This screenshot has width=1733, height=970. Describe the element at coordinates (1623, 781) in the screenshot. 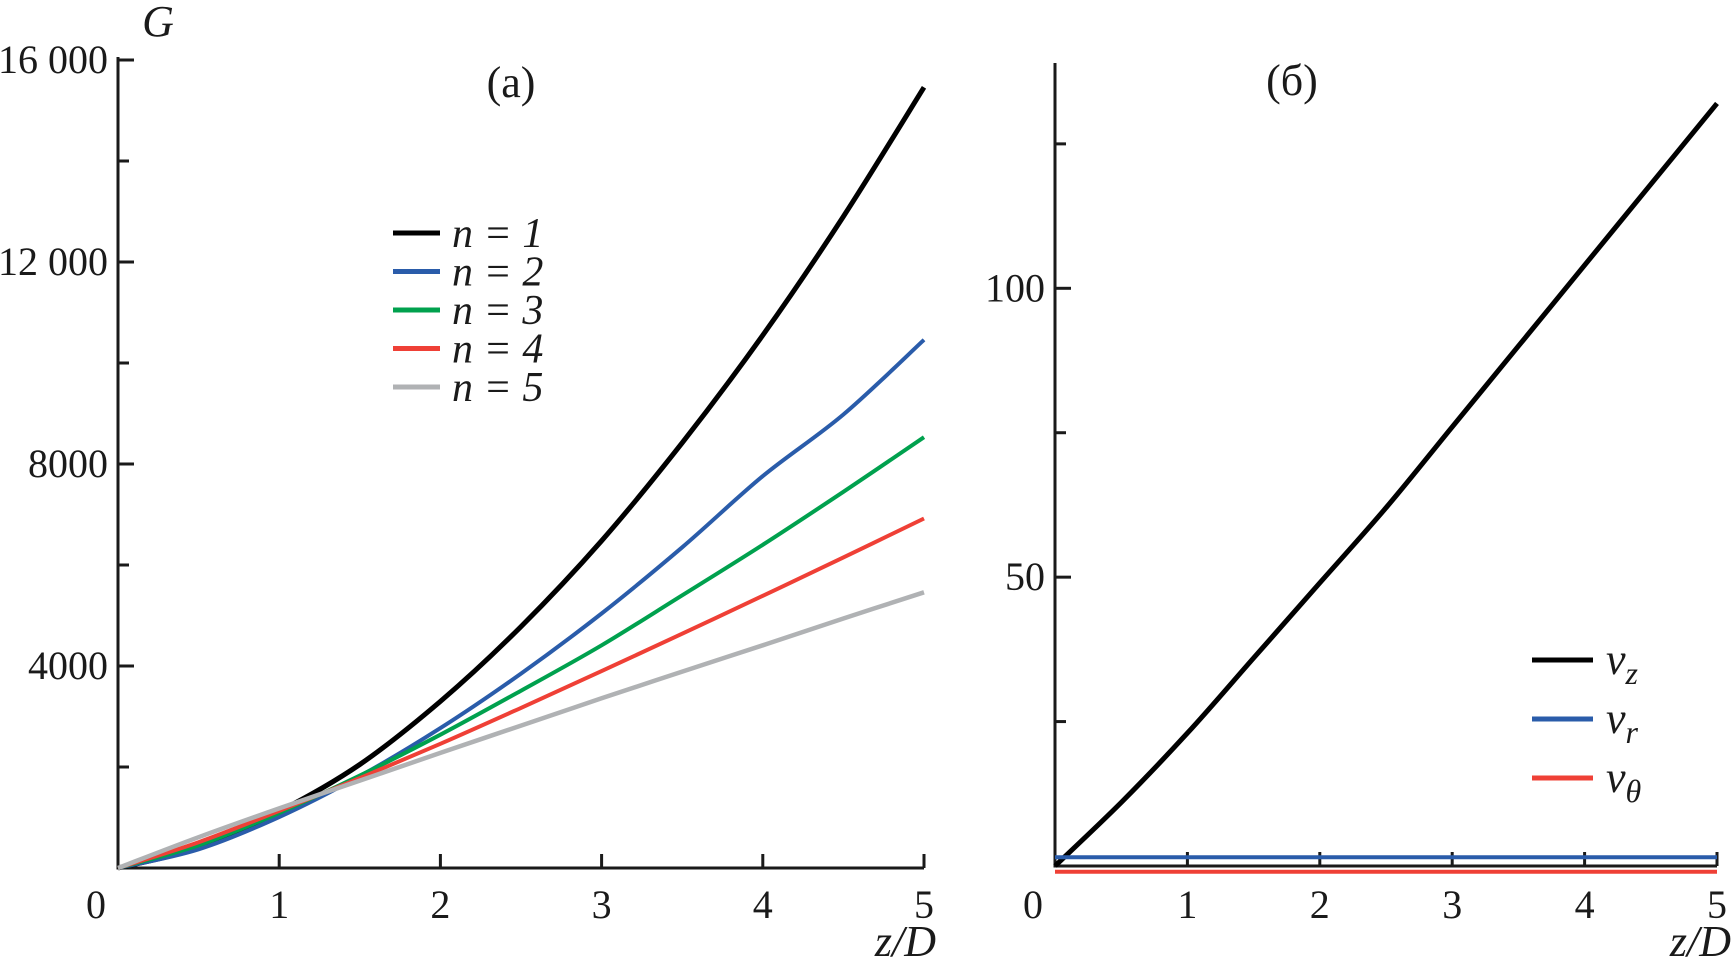

I see `legend-label-v-theta: vθ` at that location.